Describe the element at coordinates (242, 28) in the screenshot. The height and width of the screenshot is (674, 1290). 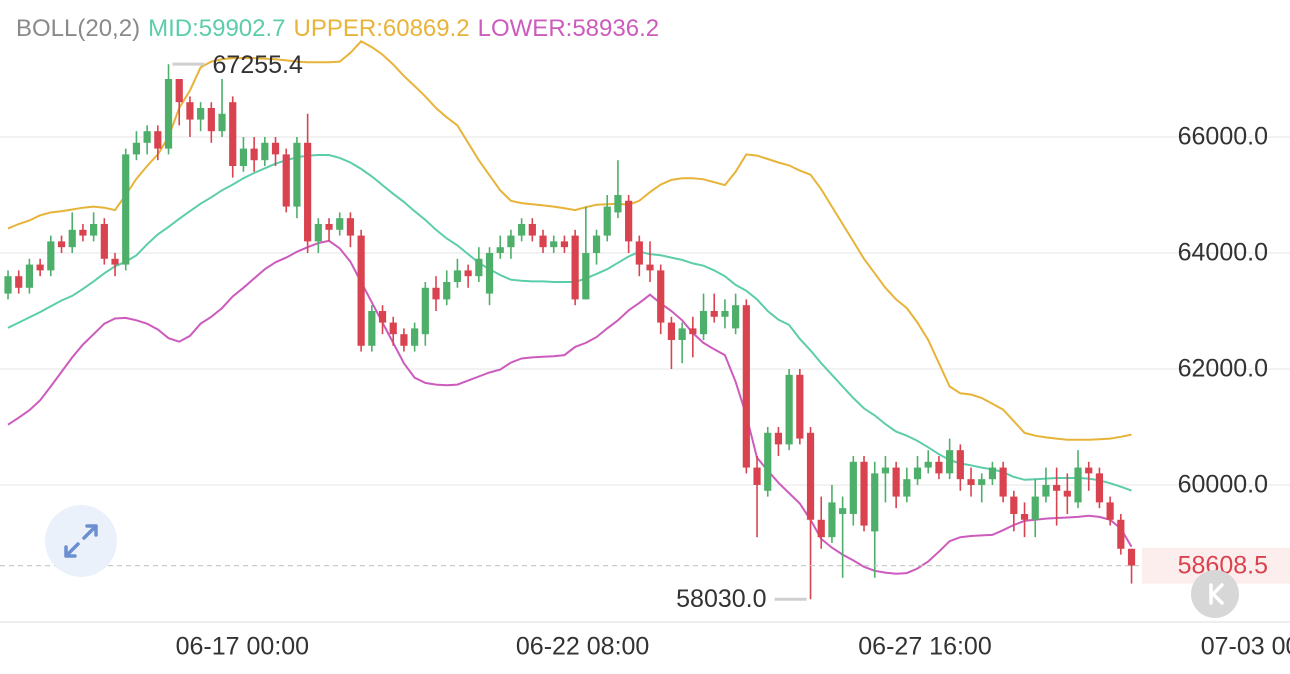
I see `legend-value: 59902.7` at that location.